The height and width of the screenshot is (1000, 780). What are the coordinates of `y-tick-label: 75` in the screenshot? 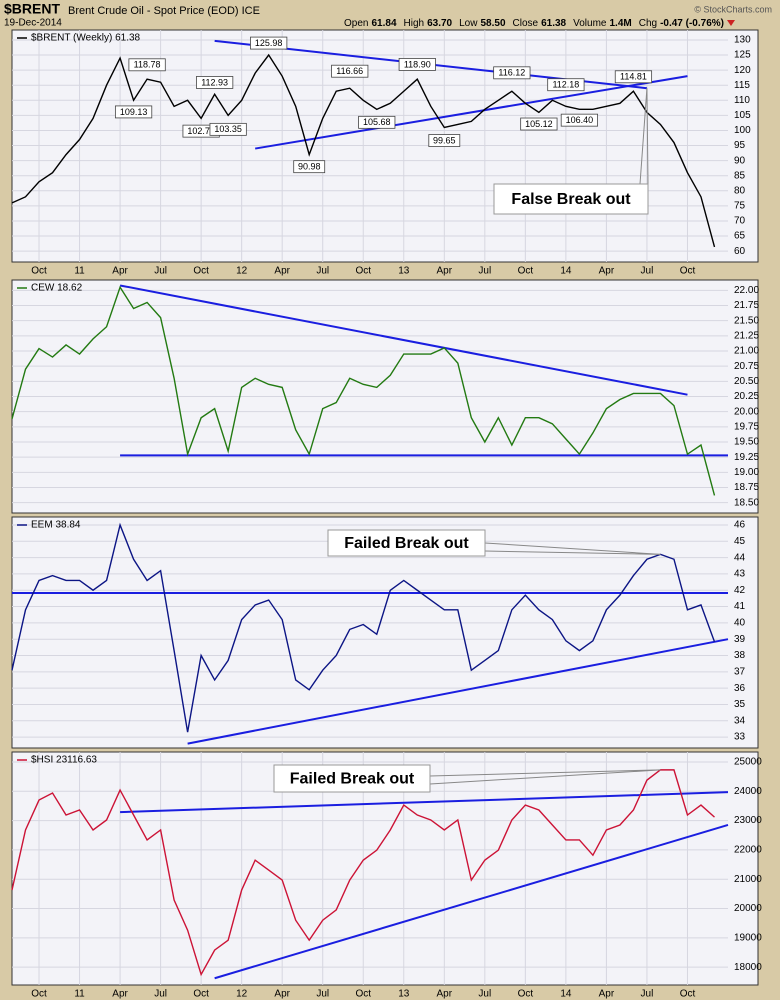 It's located at (740, 206).